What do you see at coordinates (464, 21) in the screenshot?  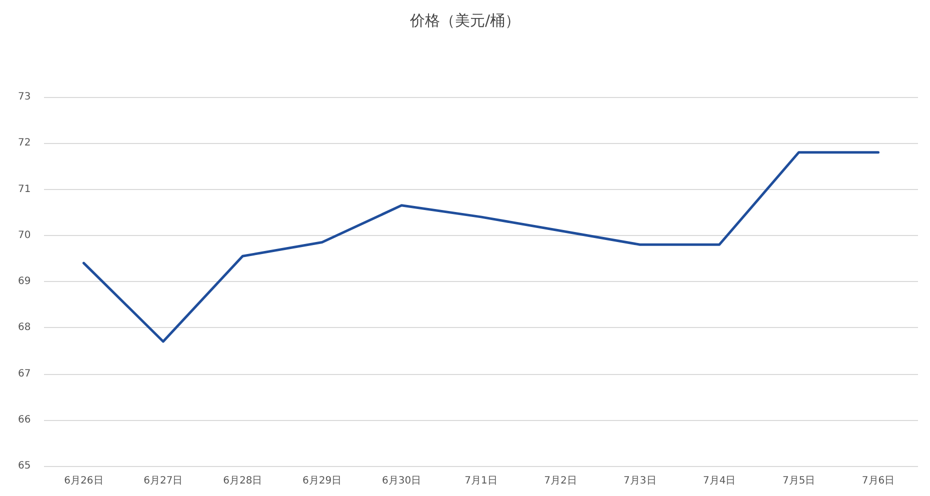 I see `chart-title: 价格（美元/桶）` at bounding box center [464, 21].